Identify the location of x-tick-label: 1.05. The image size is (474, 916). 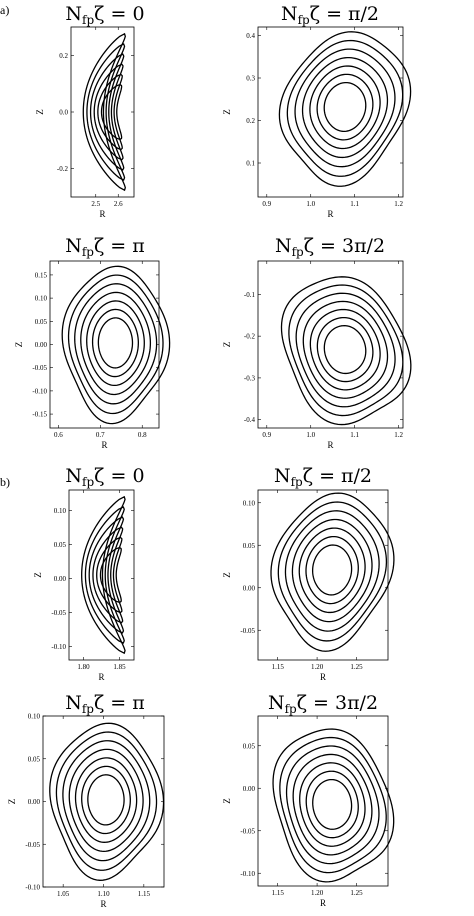
(63, 894).